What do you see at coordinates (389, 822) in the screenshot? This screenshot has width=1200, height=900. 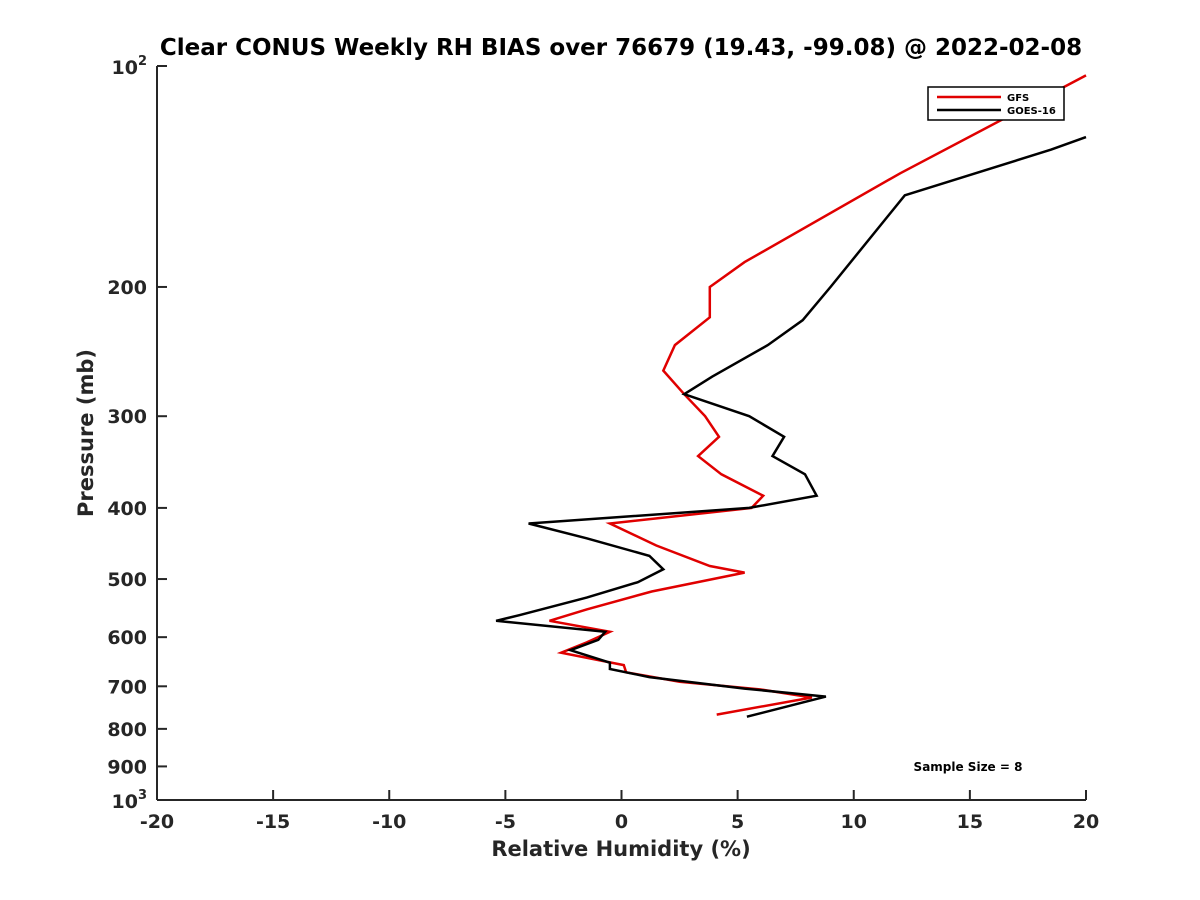 I see `x-tick-label: -10` at bounding box center [389, 822].